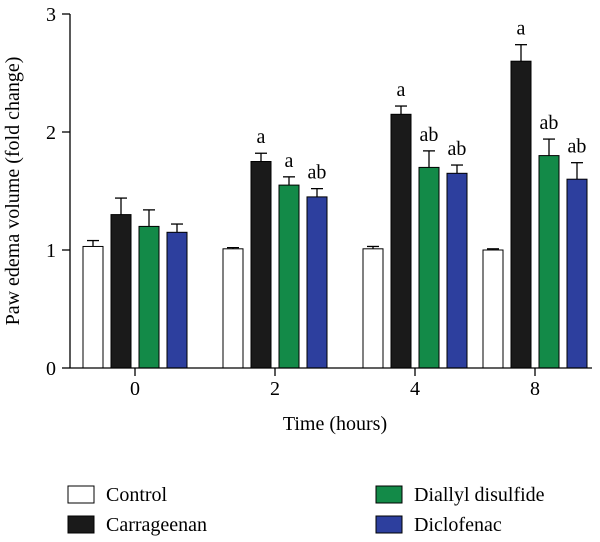  What do you see at coordinates (51, 133) in the screenshot?
I see `y-tick-label: 2` at bounding box center [51, 133].